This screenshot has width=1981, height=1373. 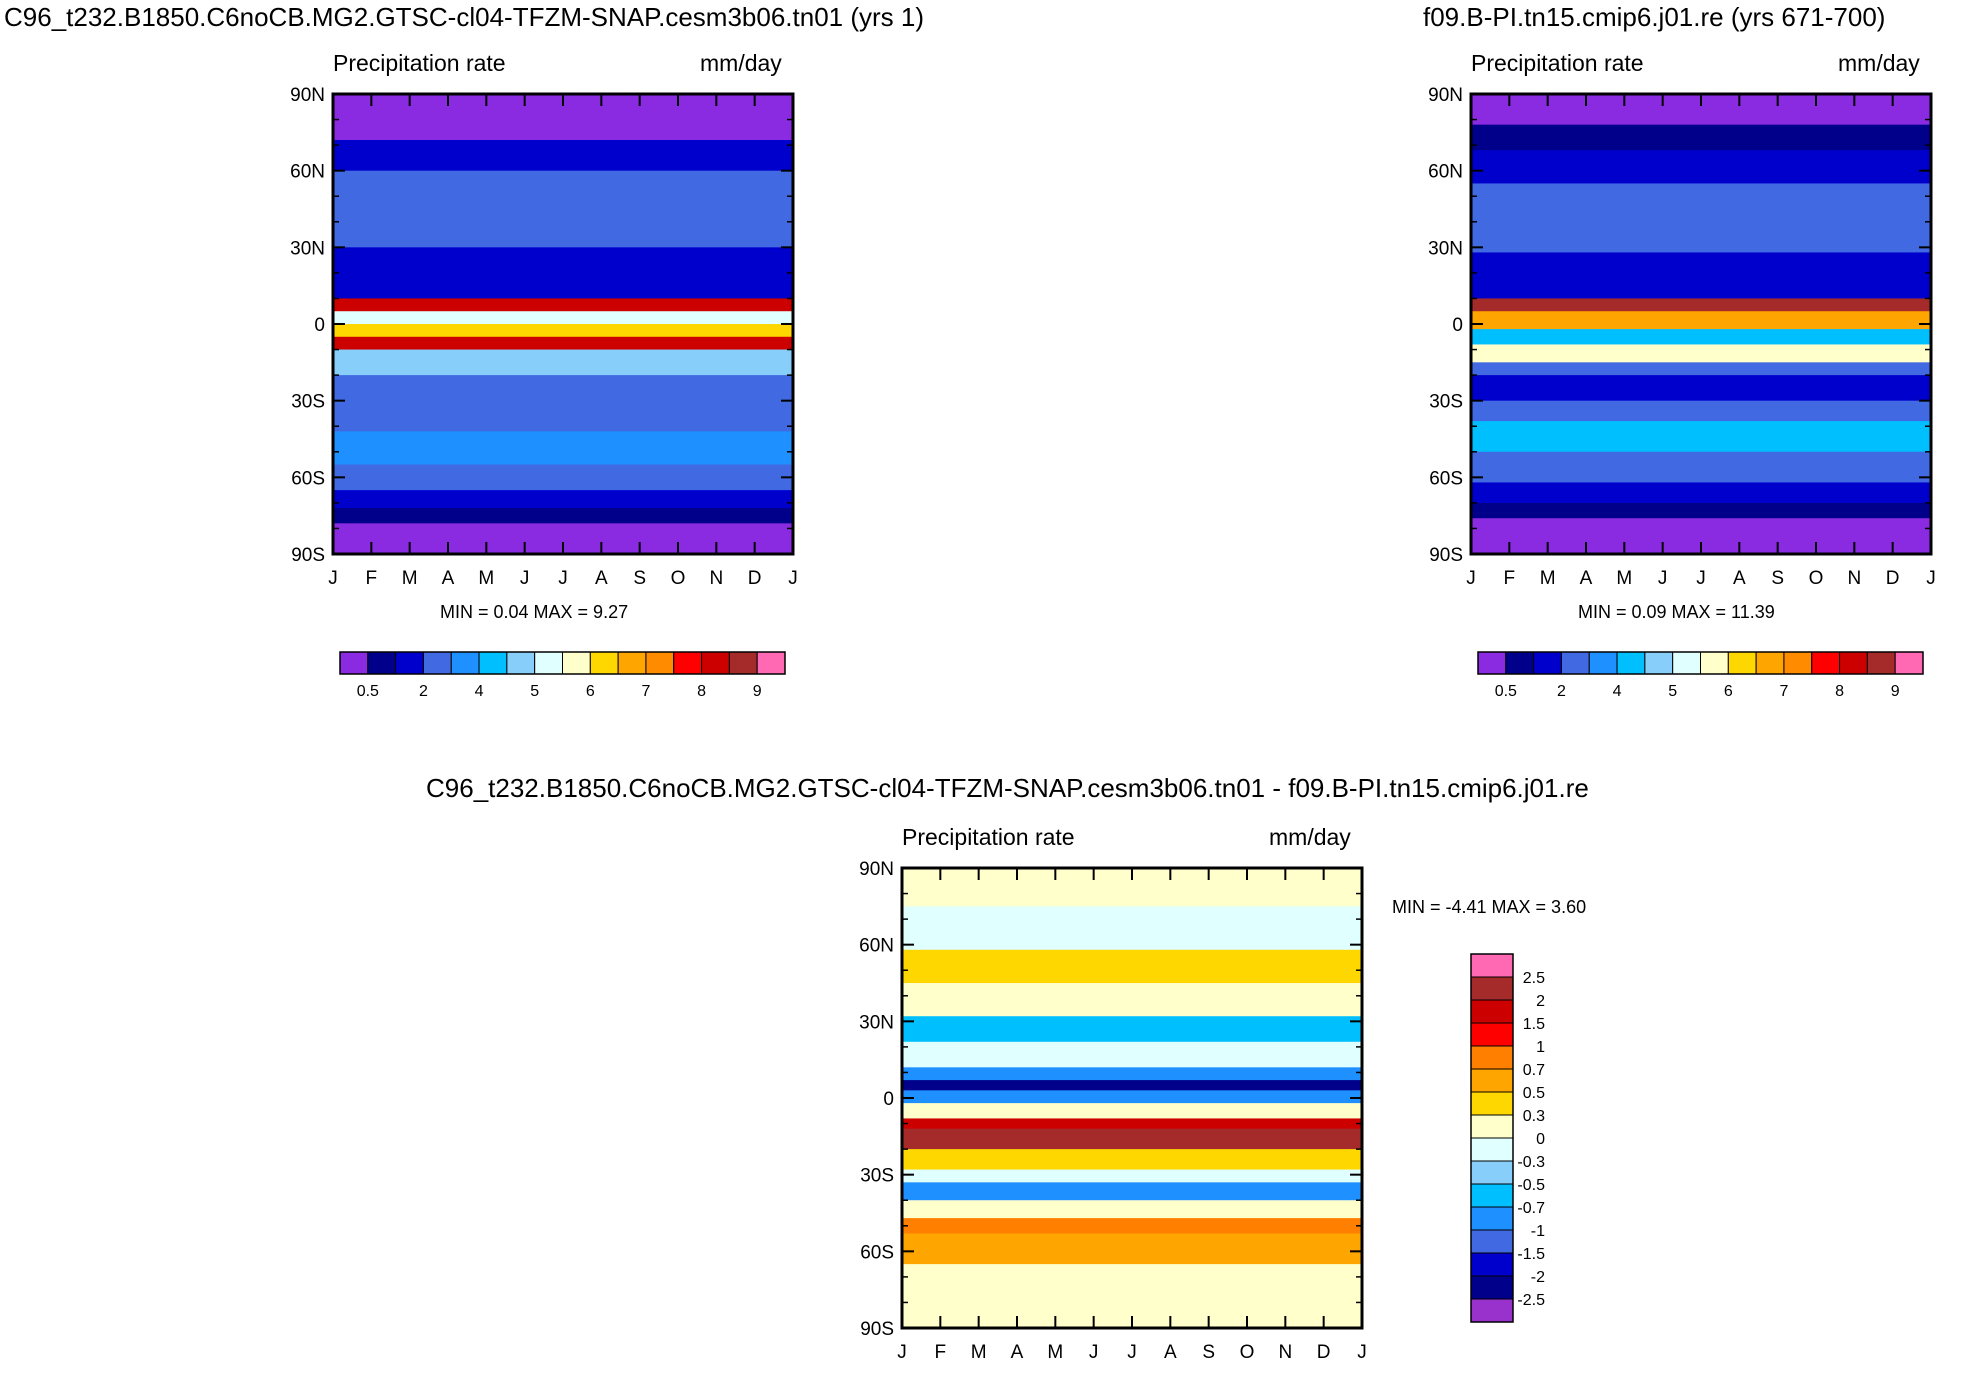 What do you see at coordinates (1557, 63) in the screenshot?
I see `left-label-top-right: Precipitation rate` at bounding box center [1557, 63].